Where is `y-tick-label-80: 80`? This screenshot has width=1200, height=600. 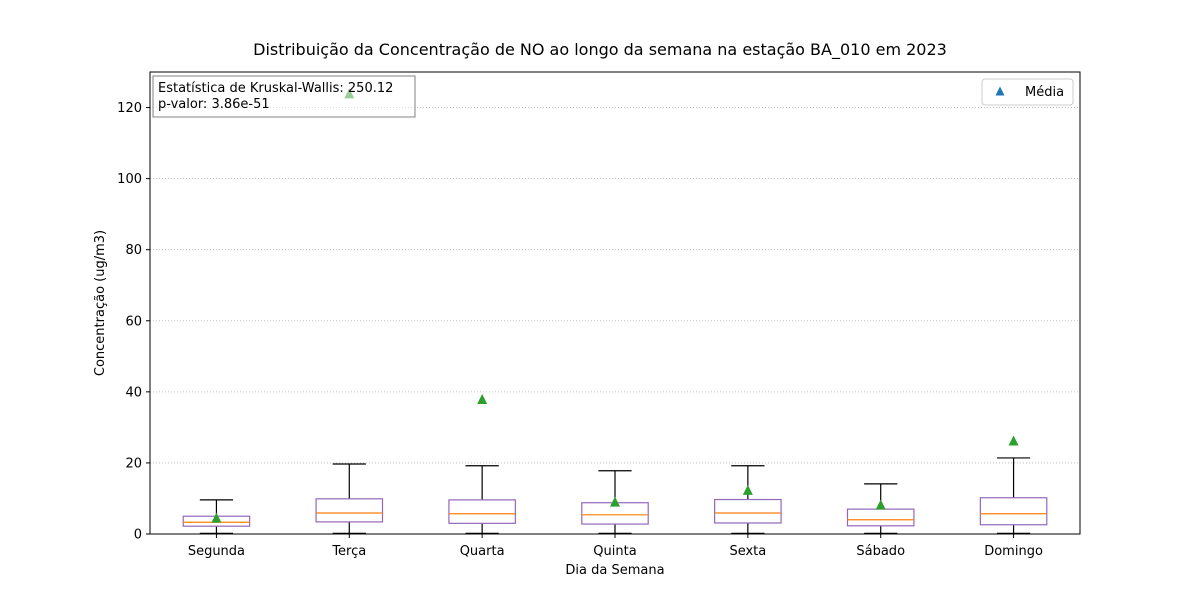 y-tick-label-80: 80 is located at coordinates (133, 250).